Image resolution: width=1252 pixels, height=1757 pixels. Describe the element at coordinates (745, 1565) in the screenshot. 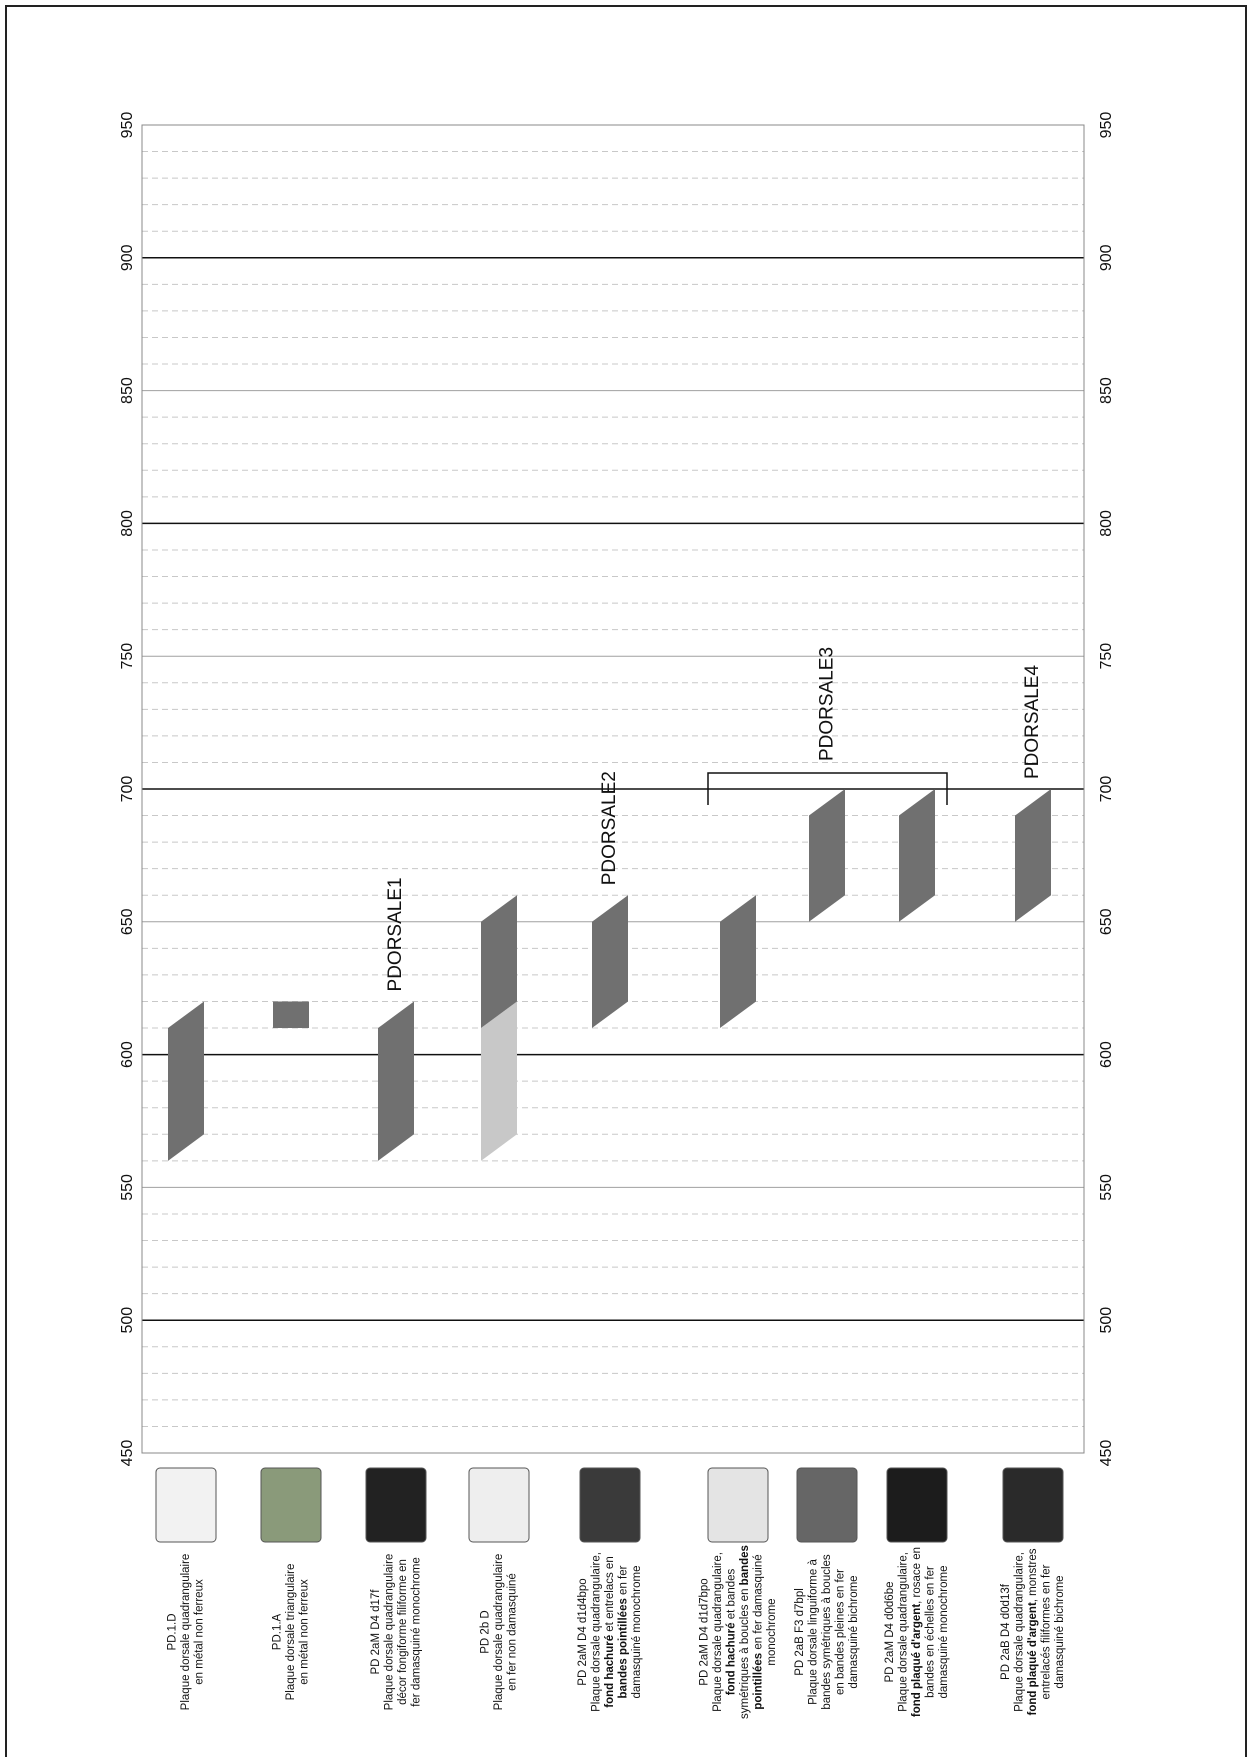

I see `item-label-run: bandes` at that location.